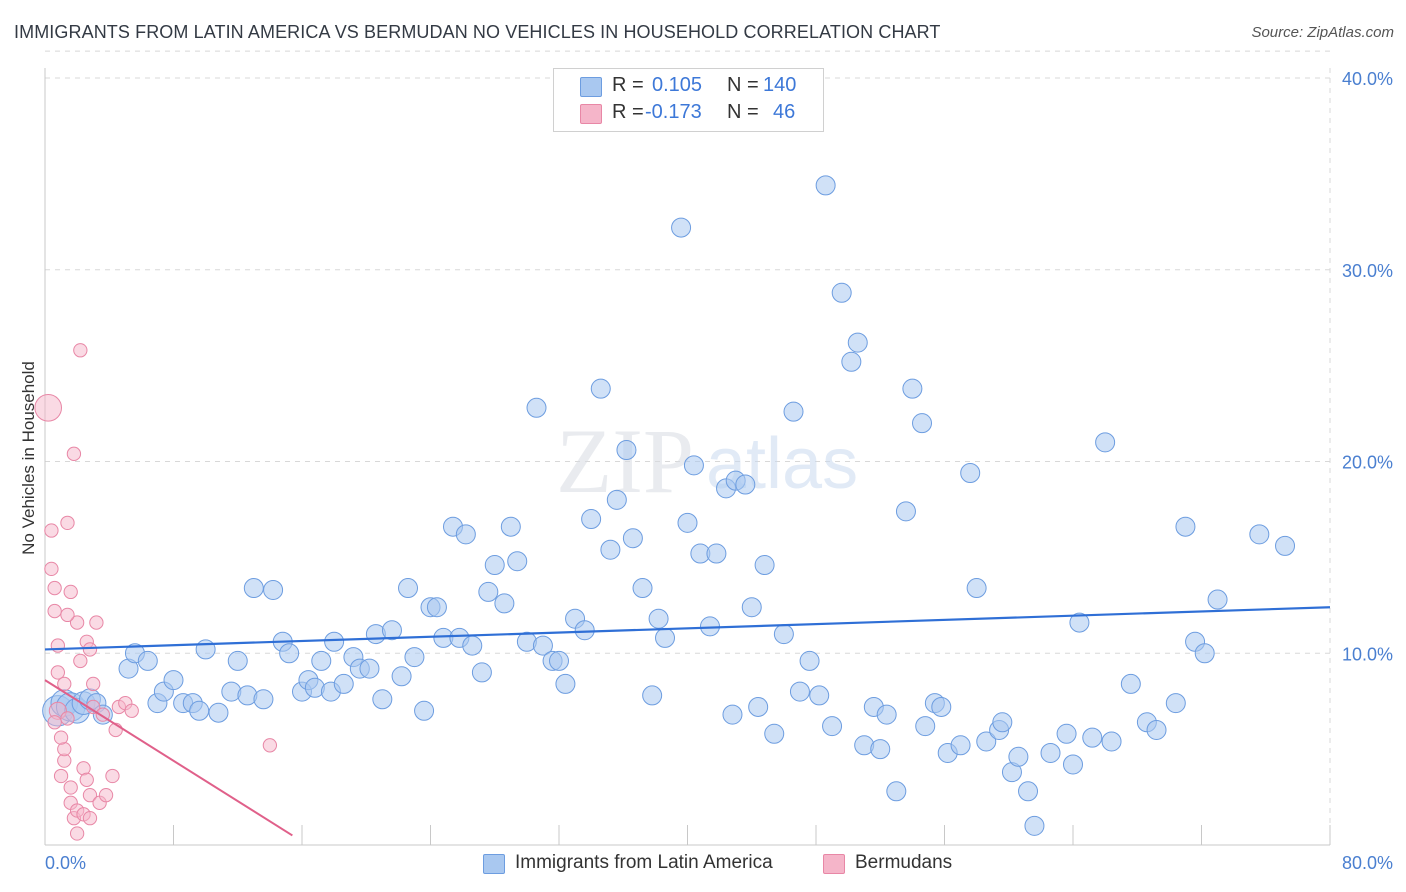 The width and height of the screenshot is (1406, 892). Describe the element at coordinates (168, 758) in the screenshot. I see `trend-line-bermudans` at that location.